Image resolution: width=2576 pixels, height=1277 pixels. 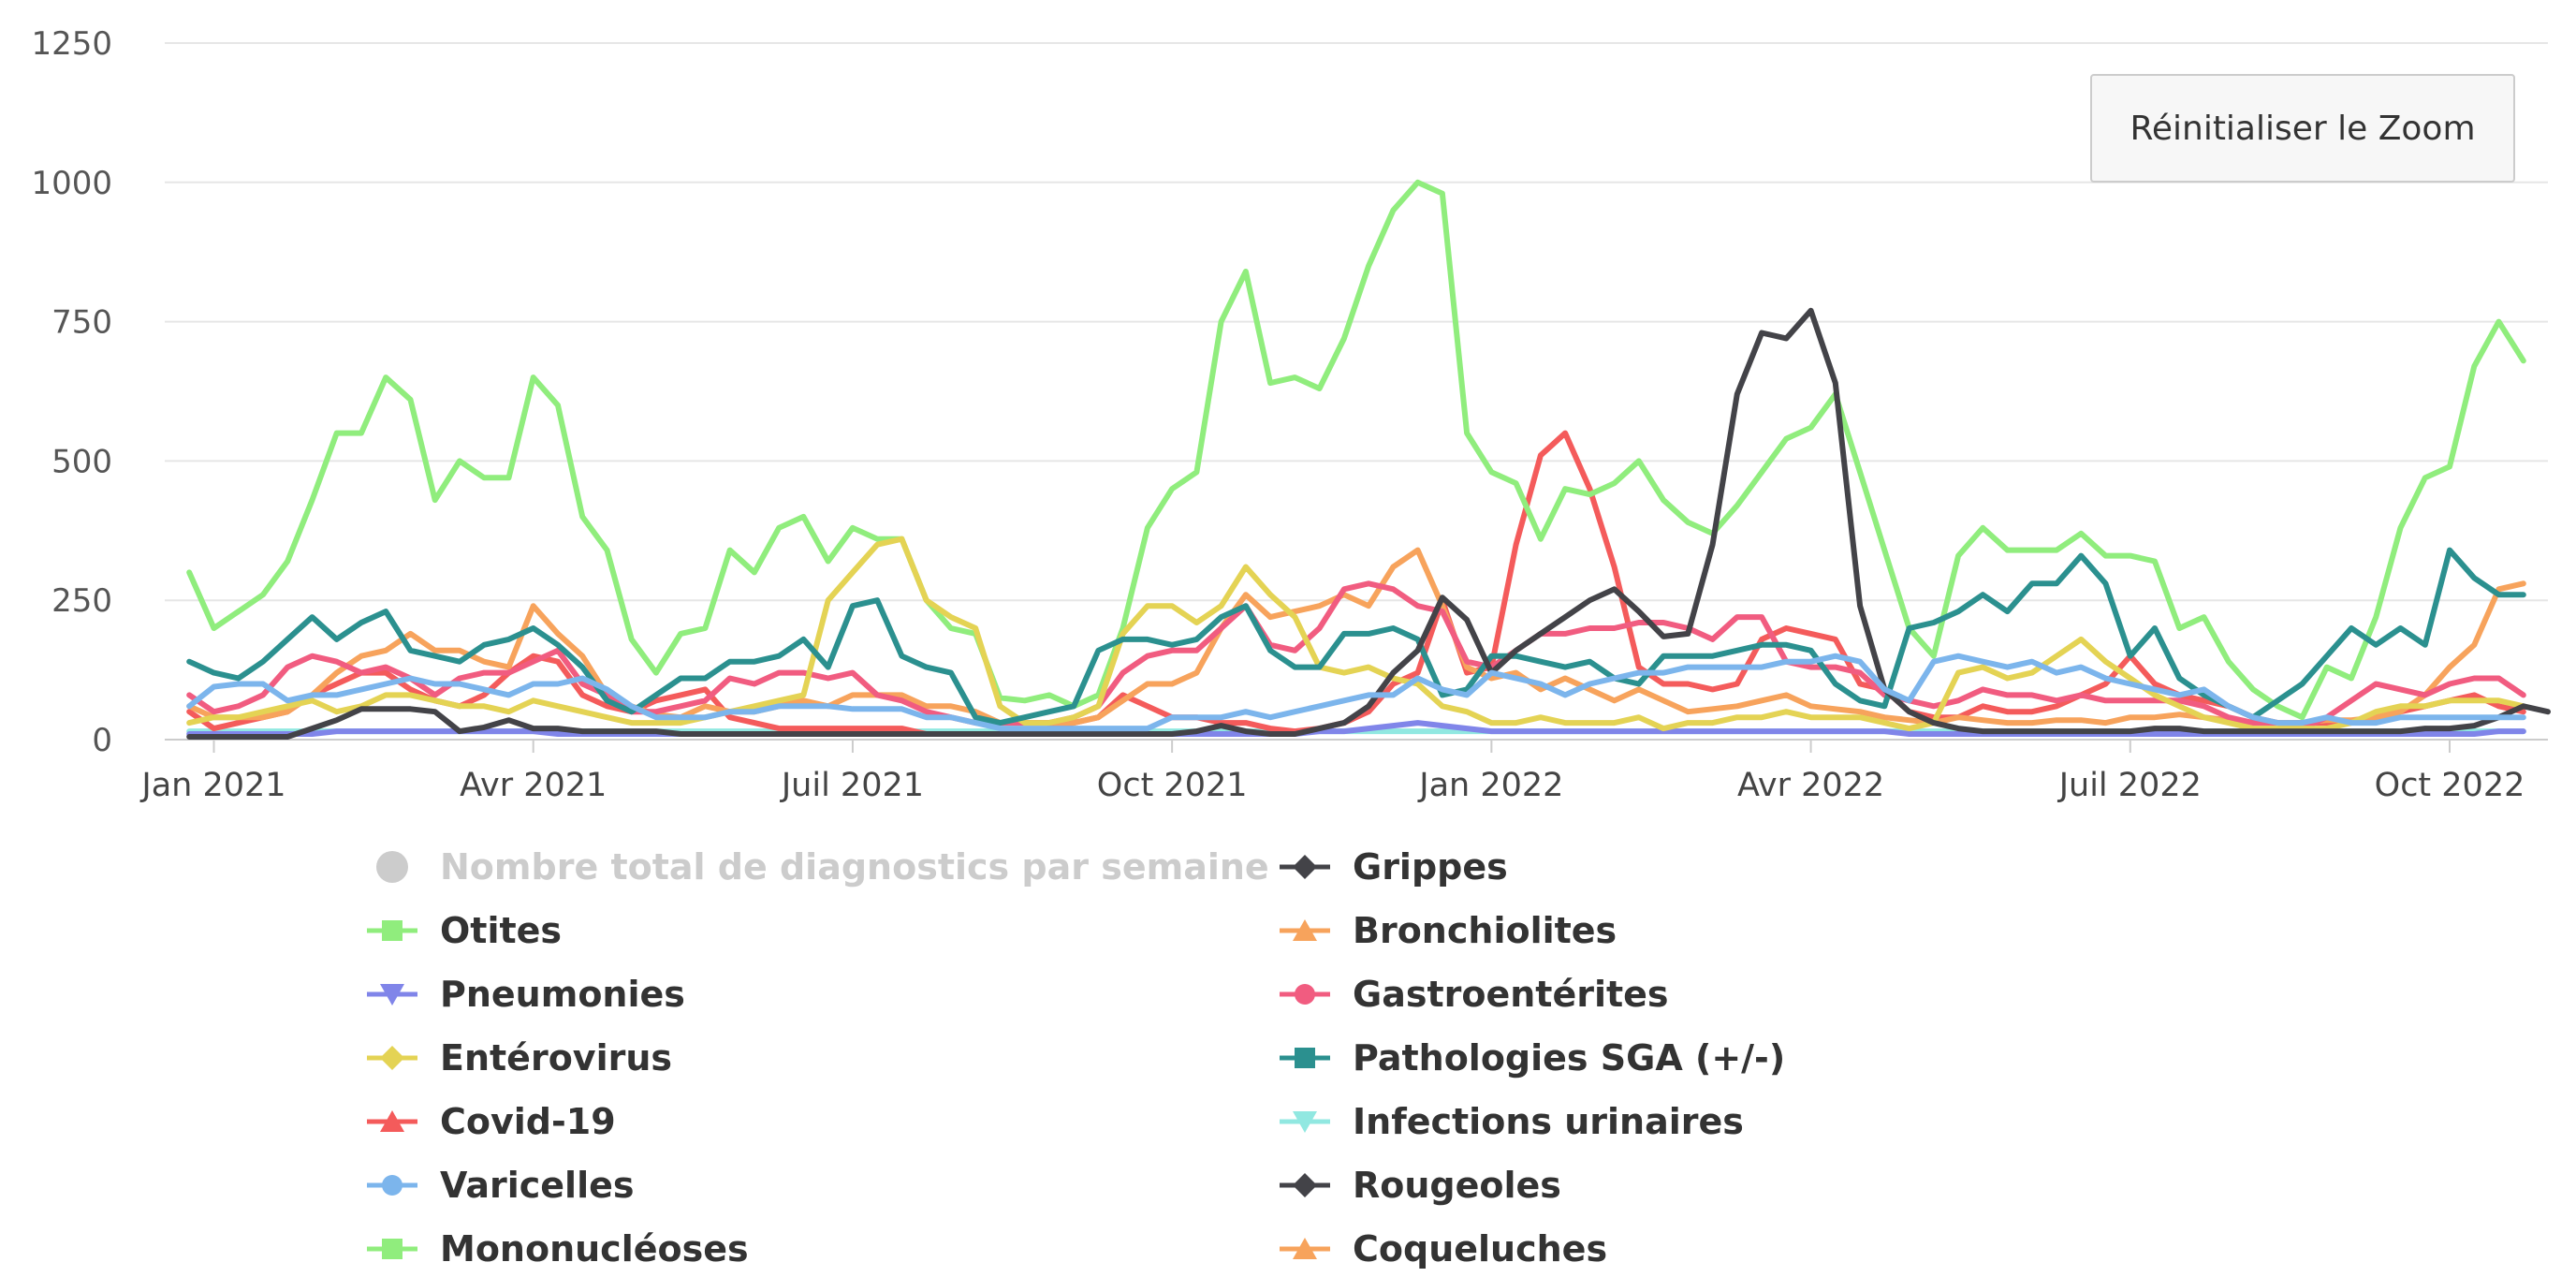 What do you see at coordinates (1548, 1121) in the screenshot?
I see `legend-label: Infections urinaires` at bounding box center [1548, 1121].